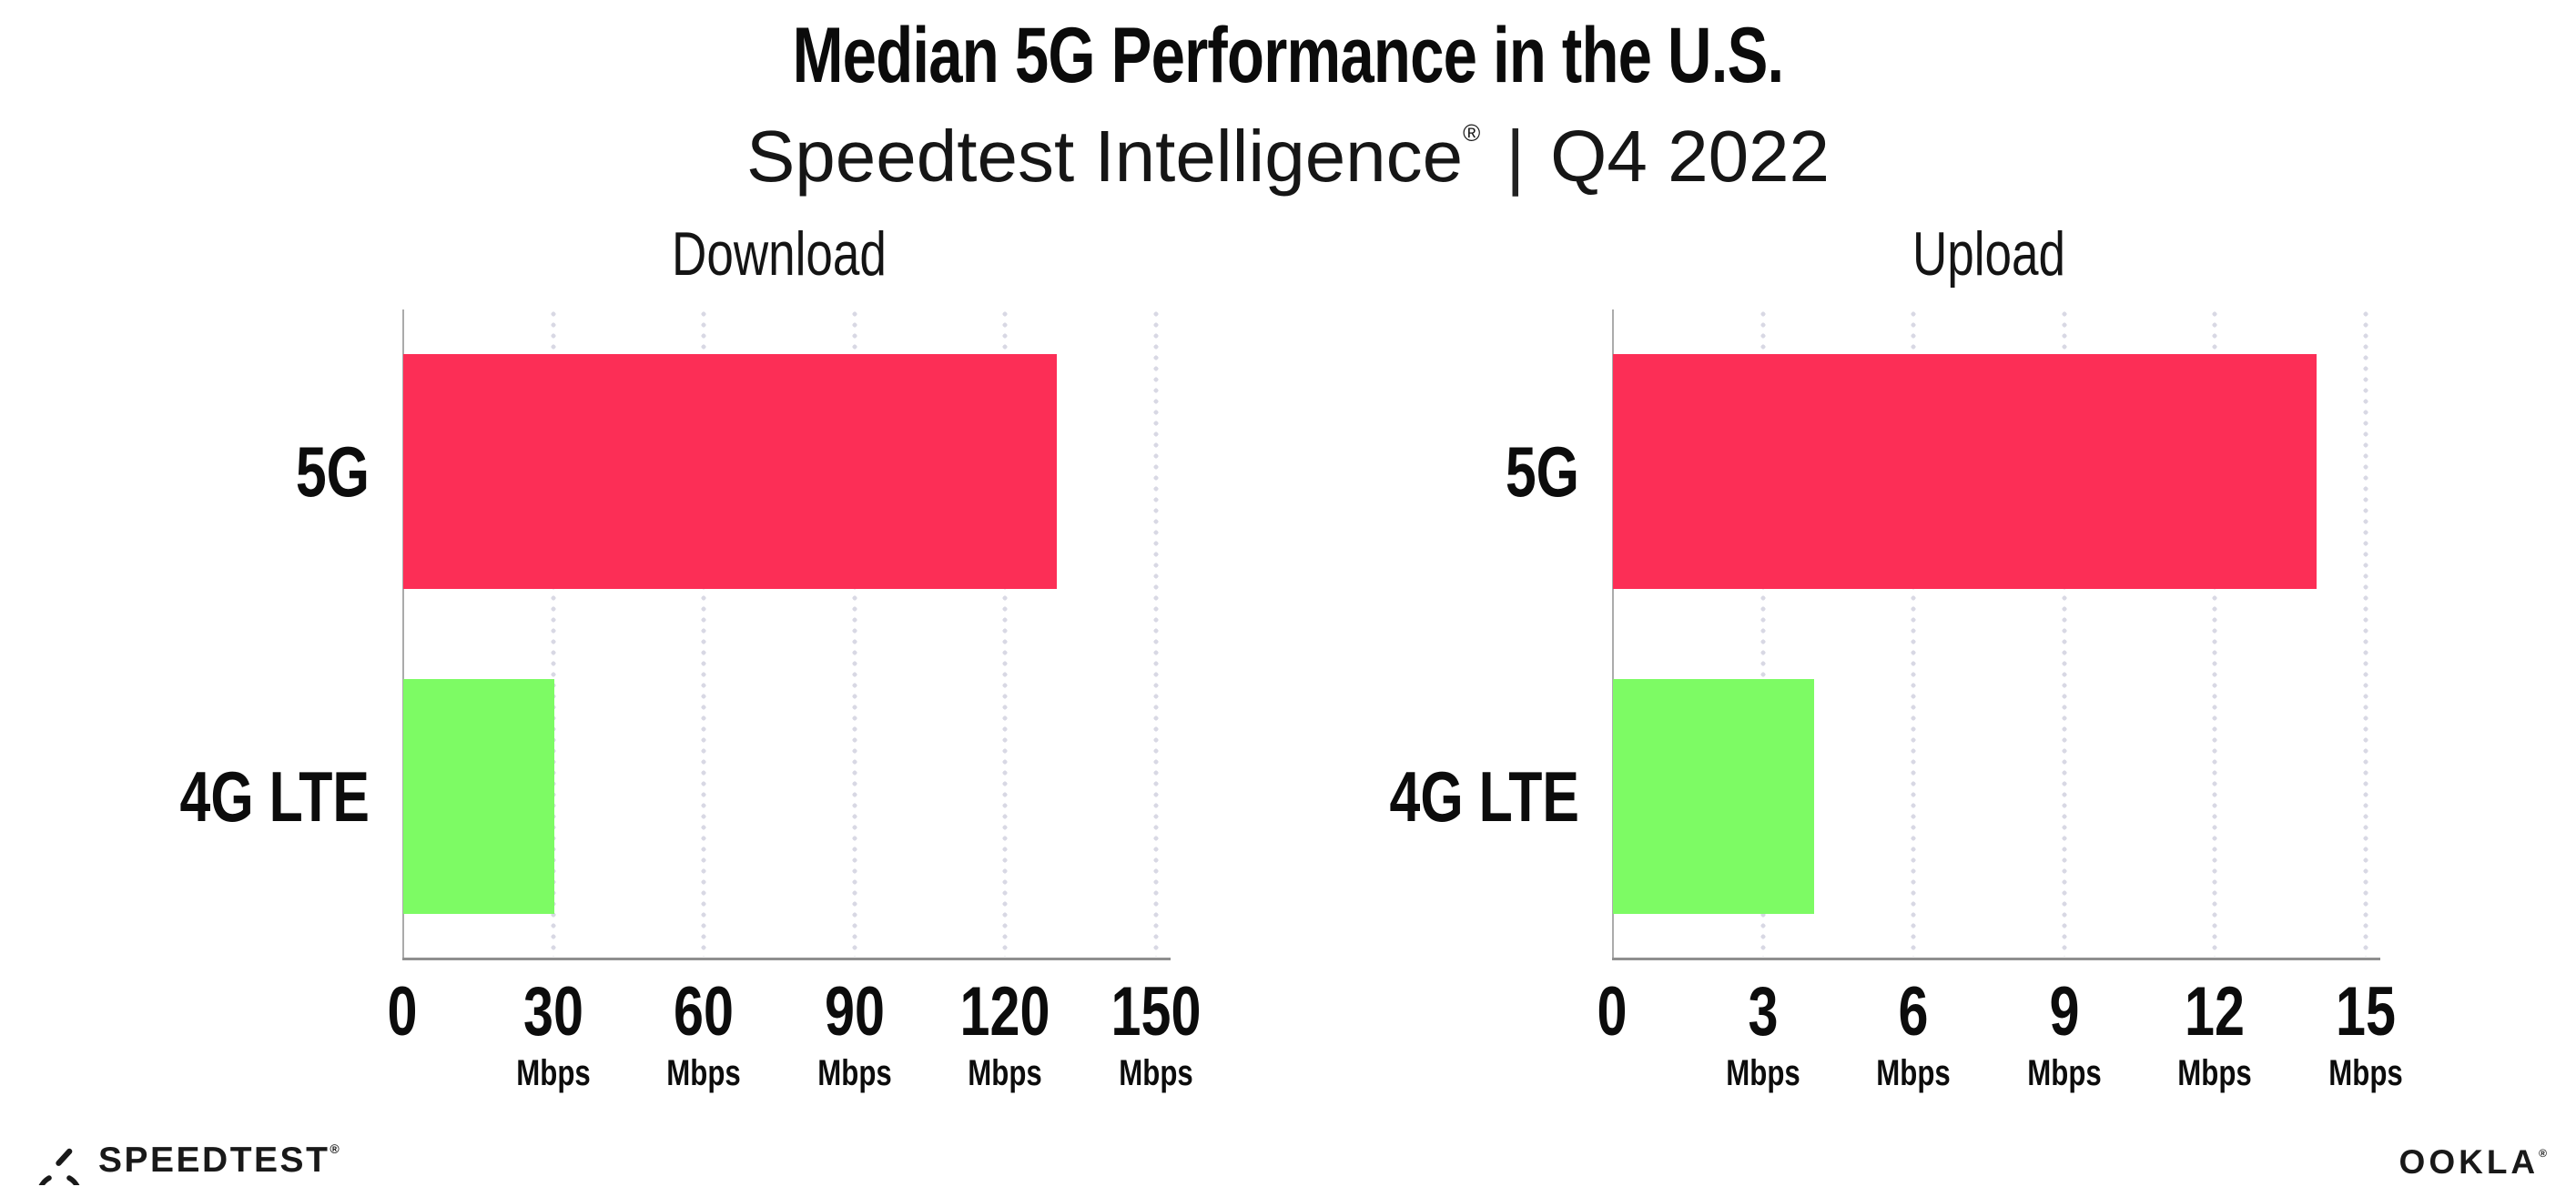 The image size is (2576, 1197). I want to click on speedtest-gauge-icon, so click(59, 1166).